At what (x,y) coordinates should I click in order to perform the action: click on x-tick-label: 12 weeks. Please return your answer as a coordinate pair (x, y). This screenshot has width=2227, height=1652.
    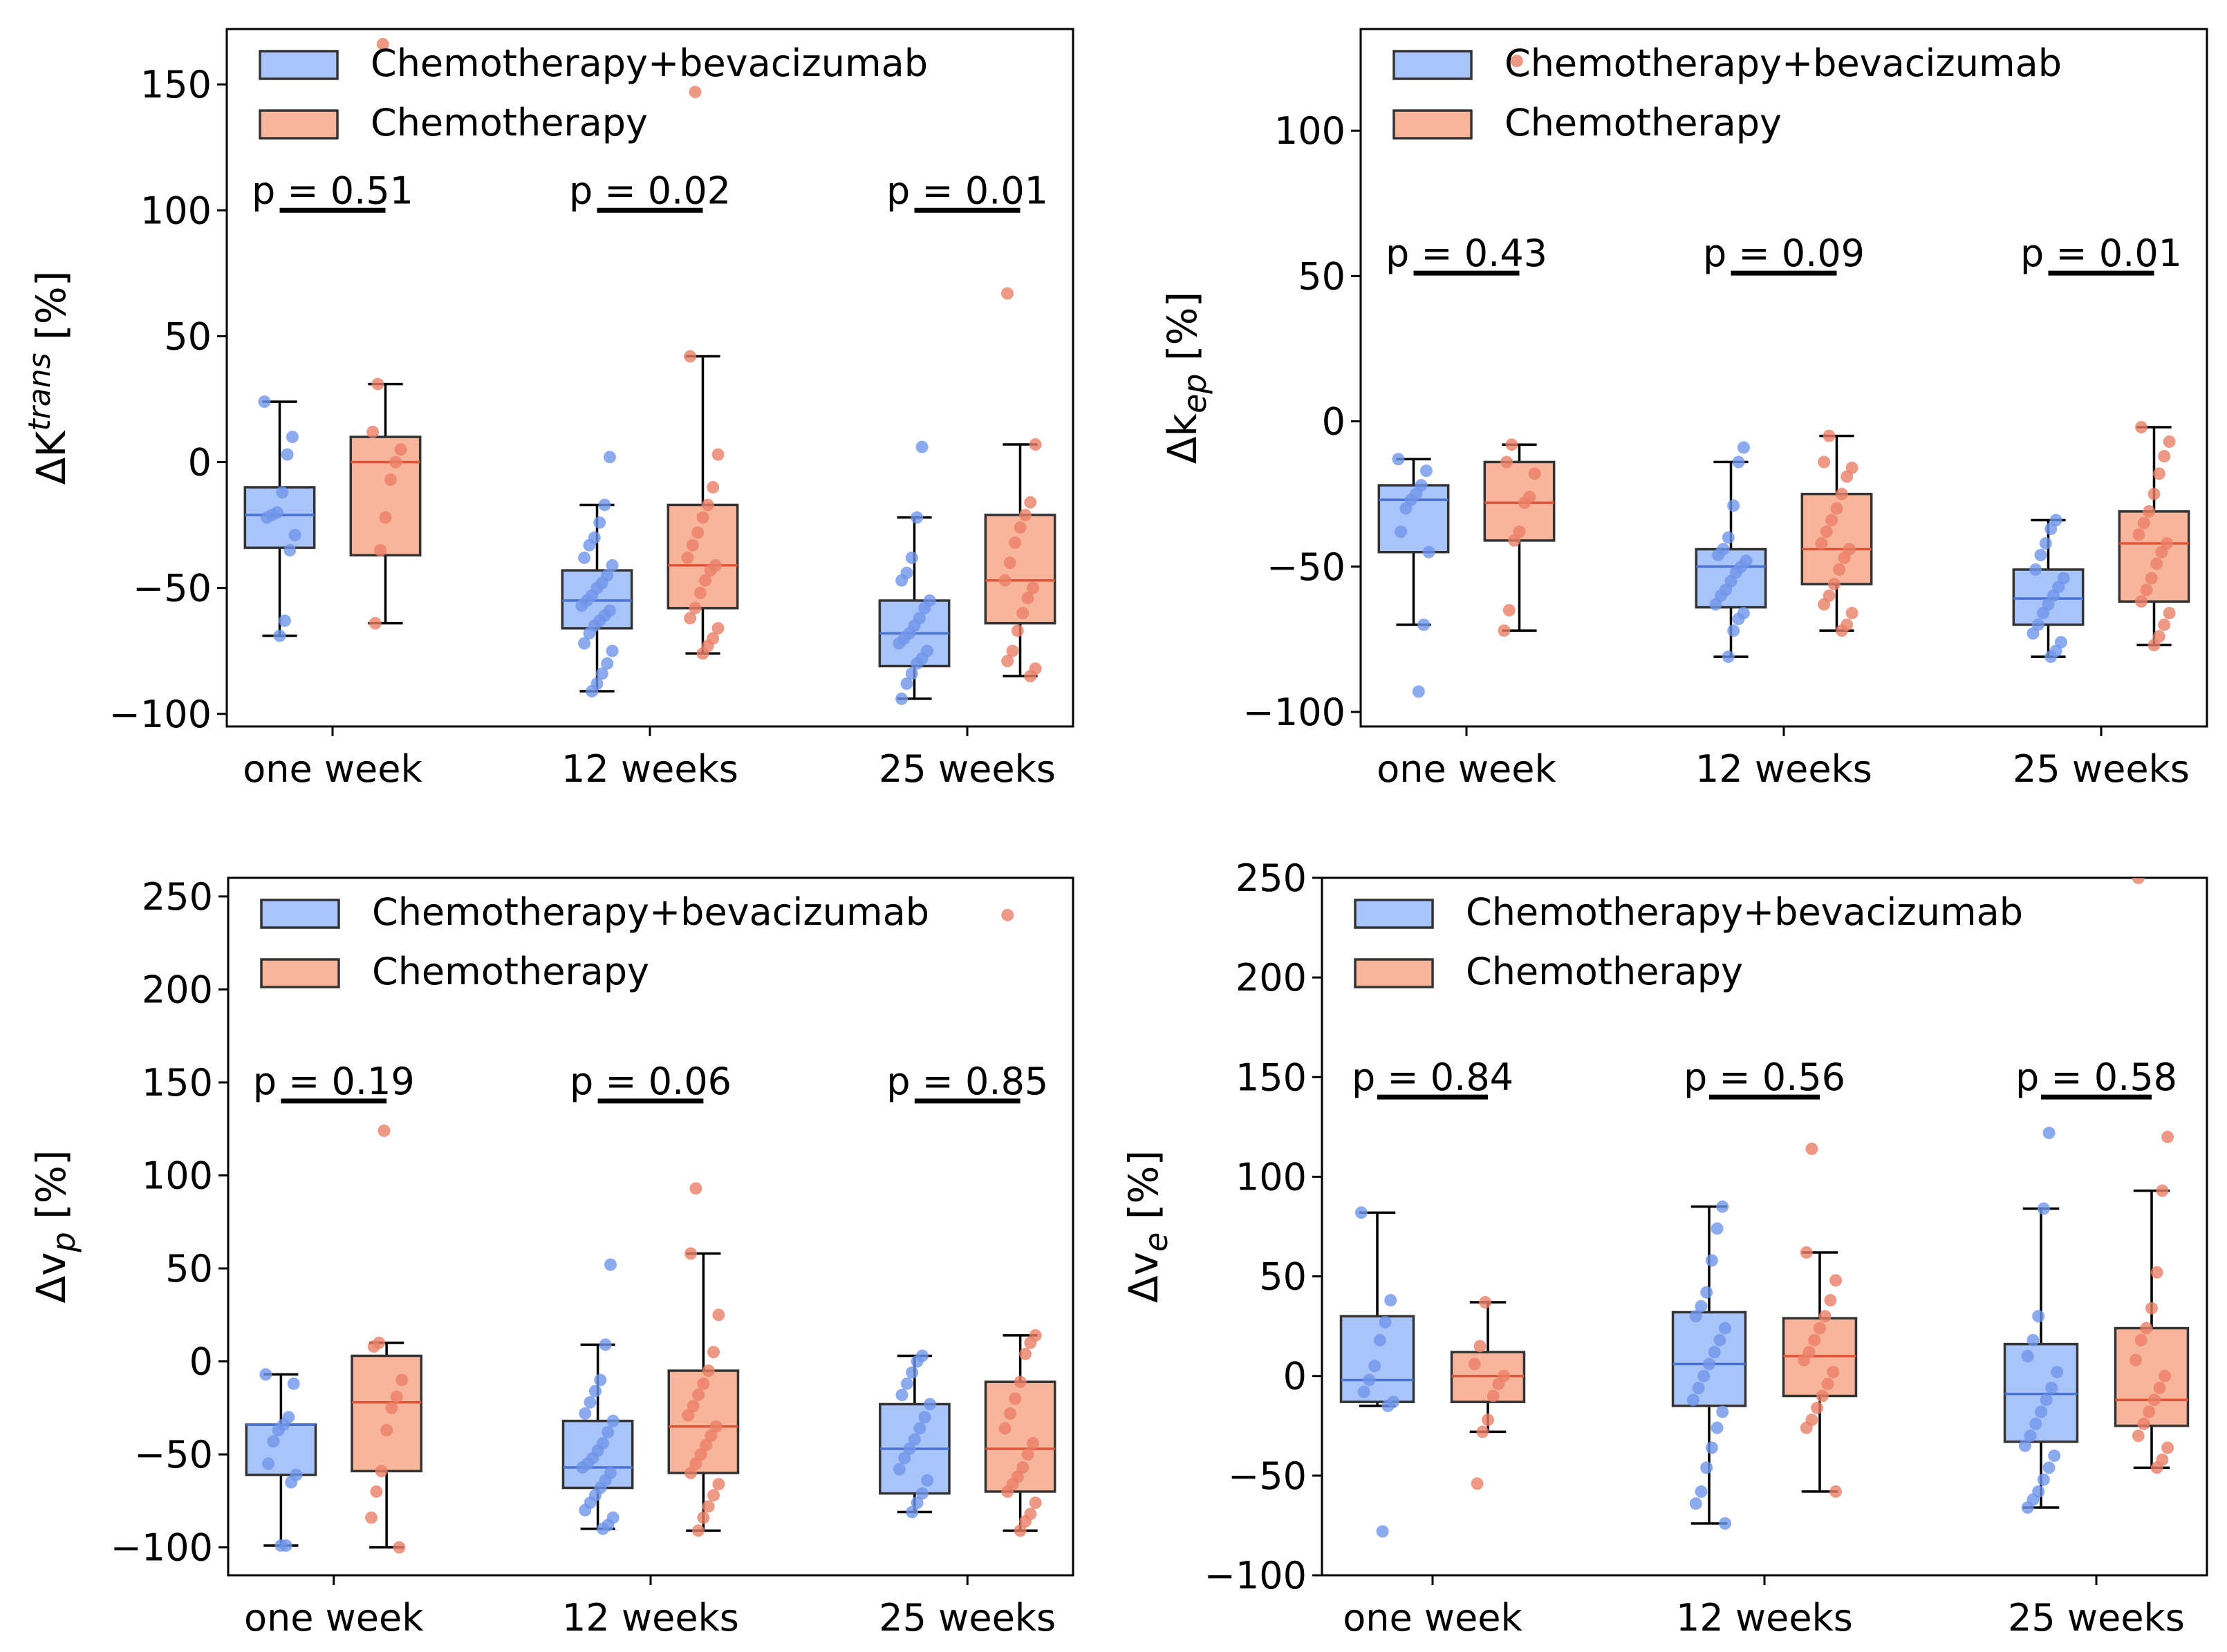
    Looking at the image, I should click on (650, 1618).